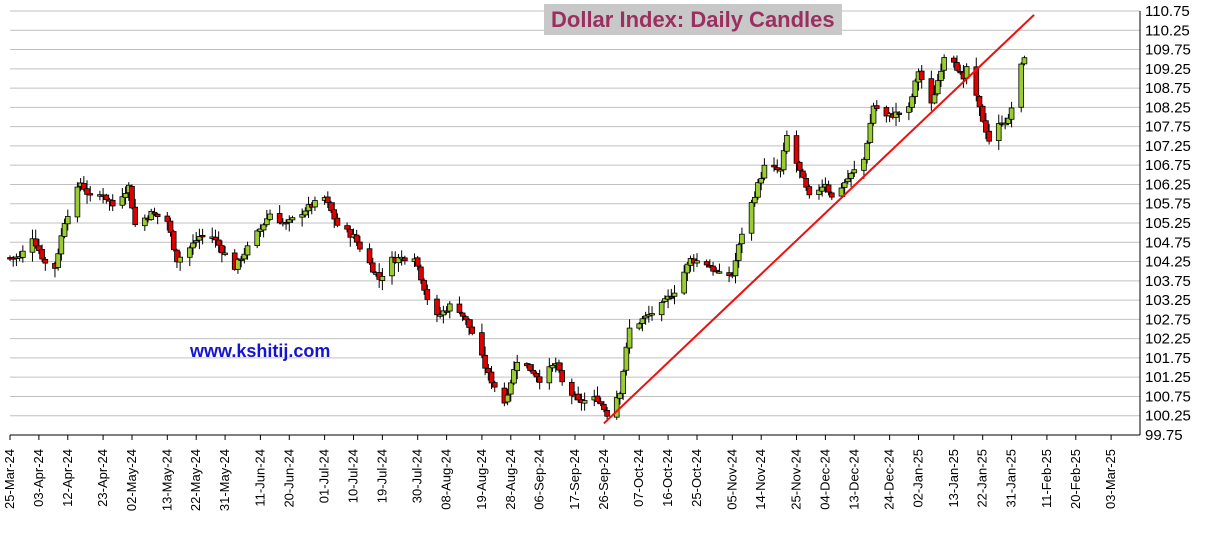 This screenshot has width=1205, height=538. I want to click on y-tick-label: 106.25, so click(1168, 184).